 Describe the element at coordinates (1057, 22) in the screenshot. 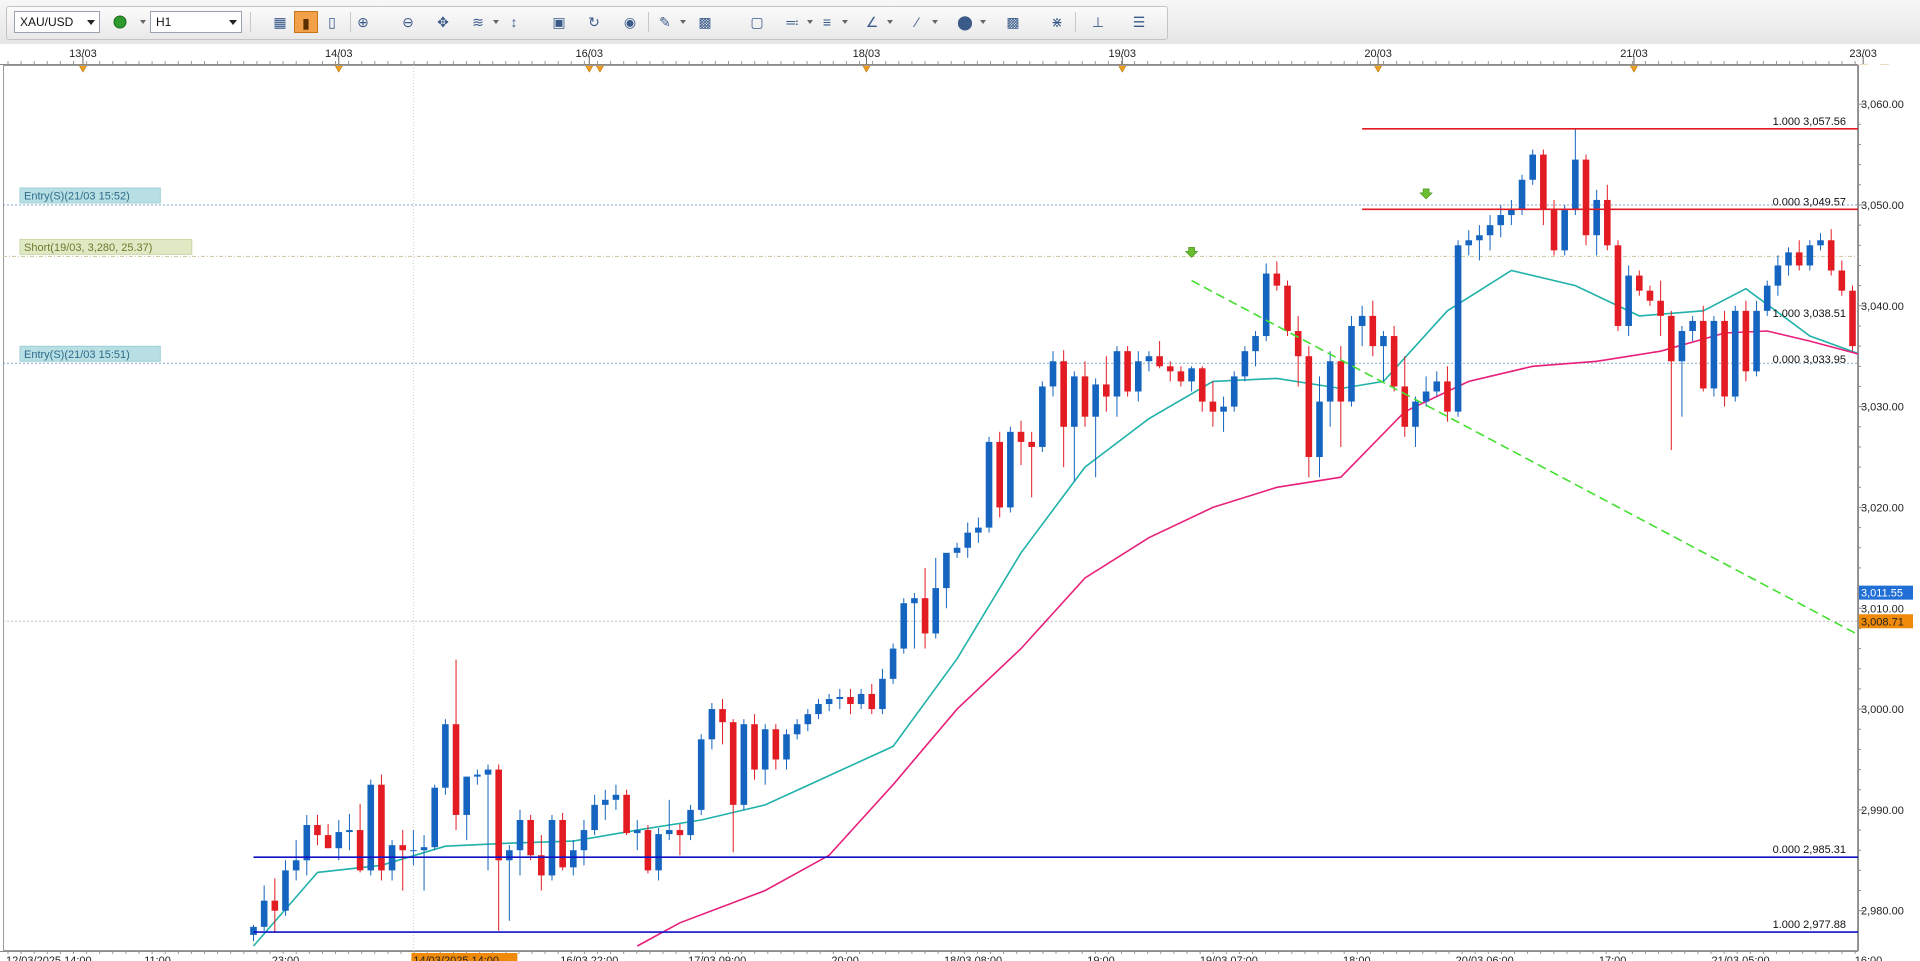

I see `eraser-icon: ⋇` at that location.